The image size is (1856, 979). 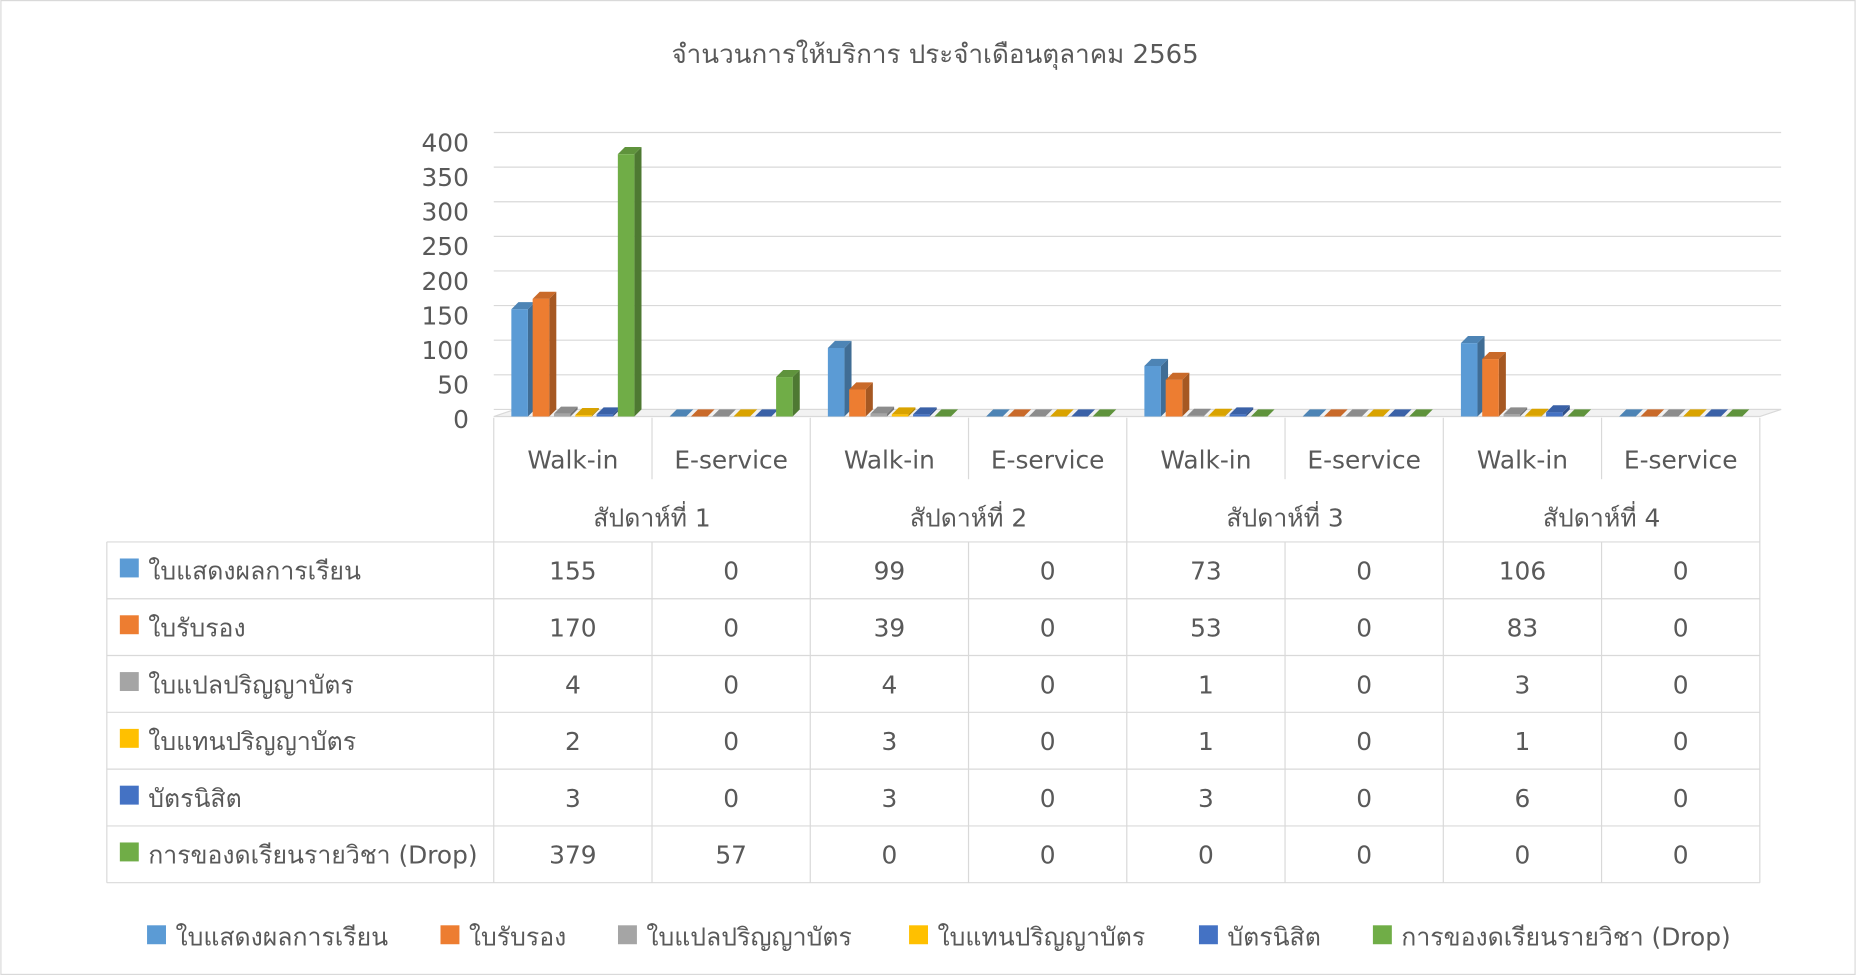 I want to click on x-tick-label: Walk-in, so click(x=889, y=459).